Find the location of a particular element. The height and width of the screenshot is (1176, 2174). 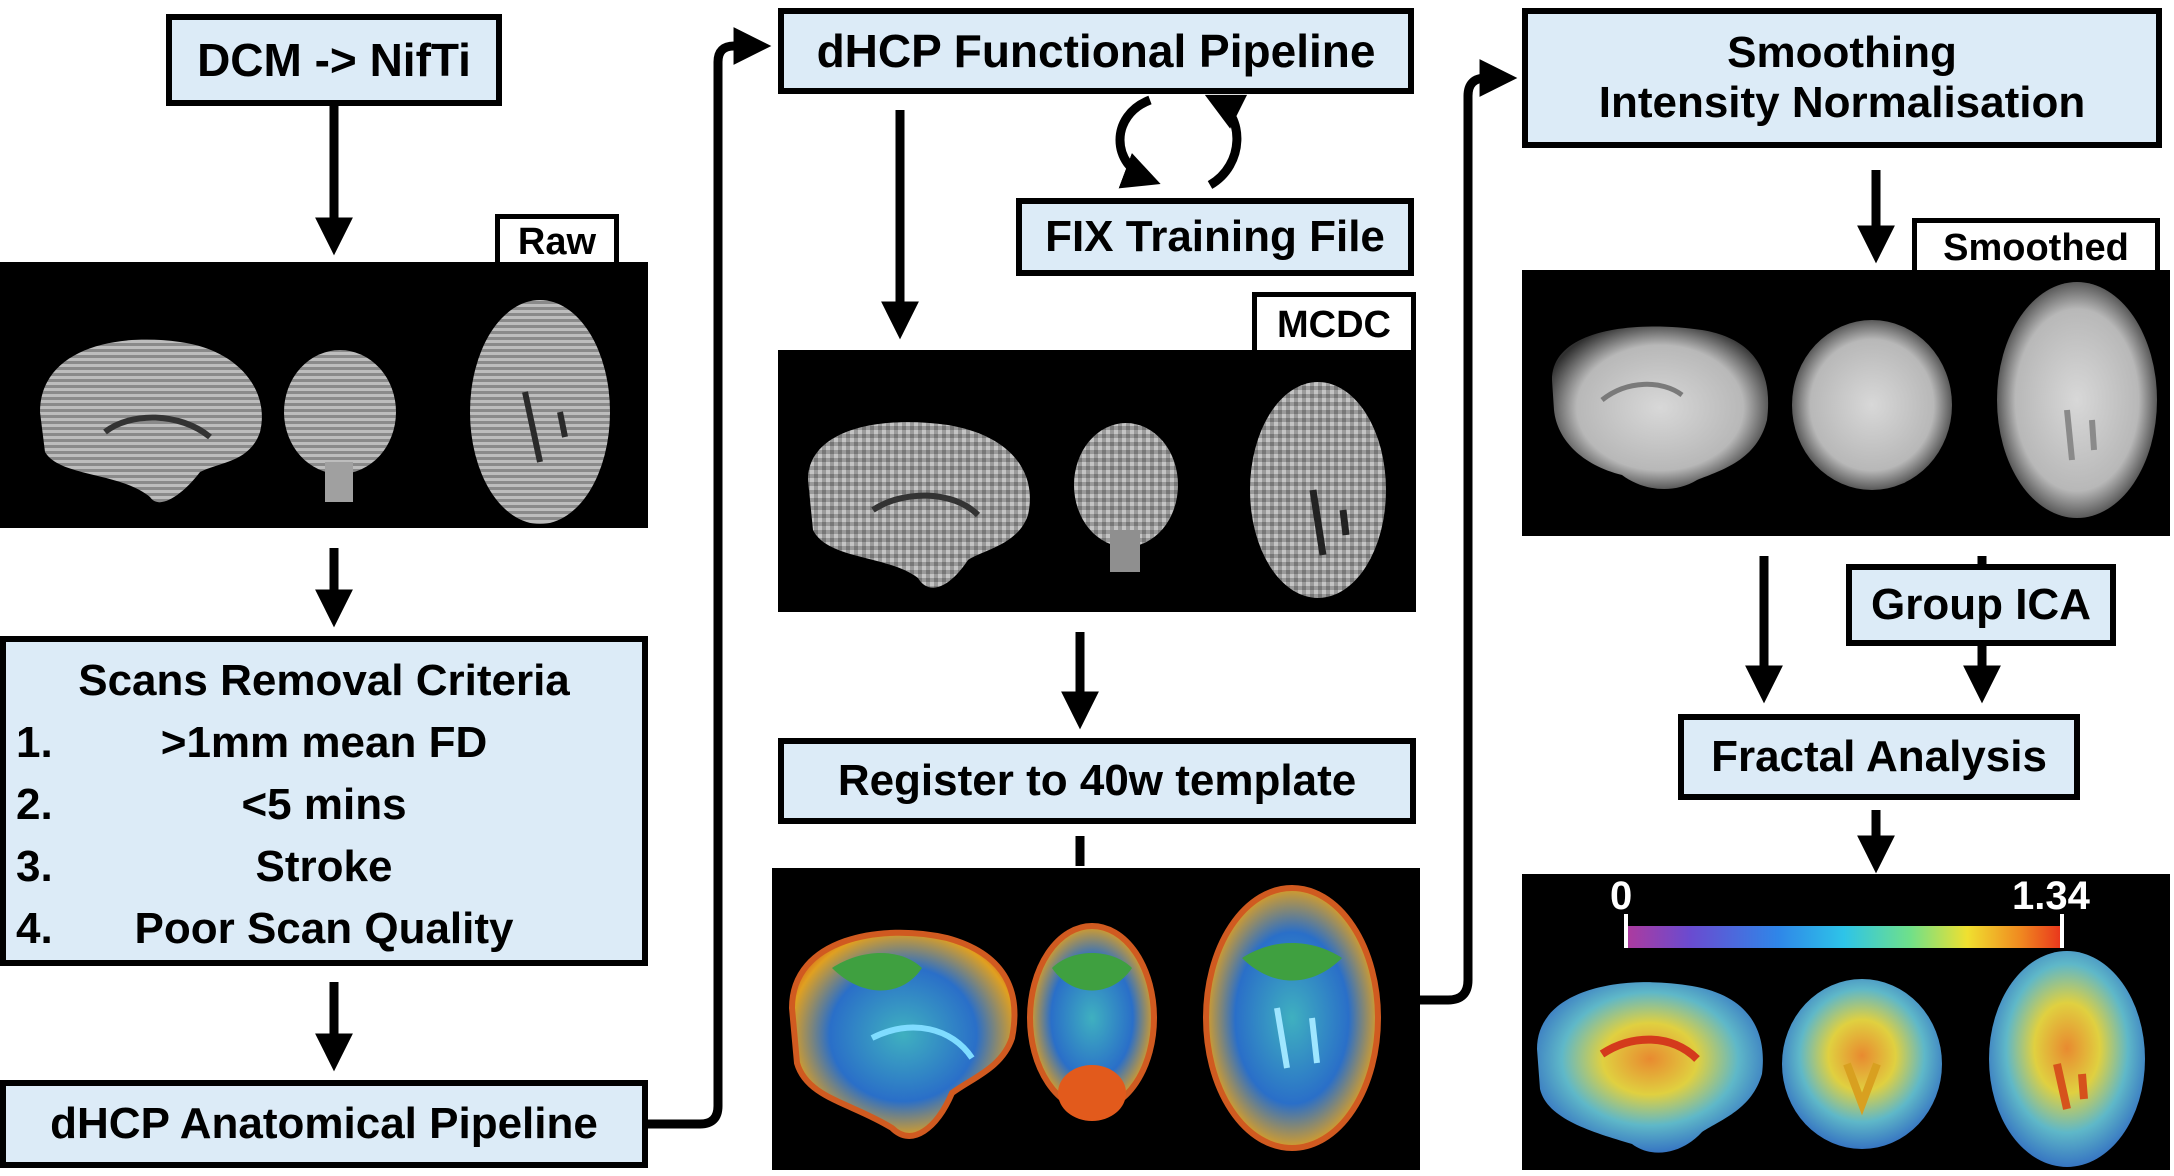

arrow-anatomical-to-functional is located at coordinates (710, 578).